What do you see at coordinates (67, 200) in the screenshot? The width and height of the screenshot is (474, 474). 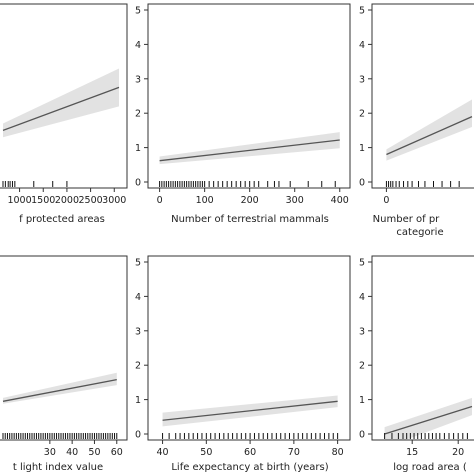 I see `x-tick-label: 2000` at bounding box center [67, 200].